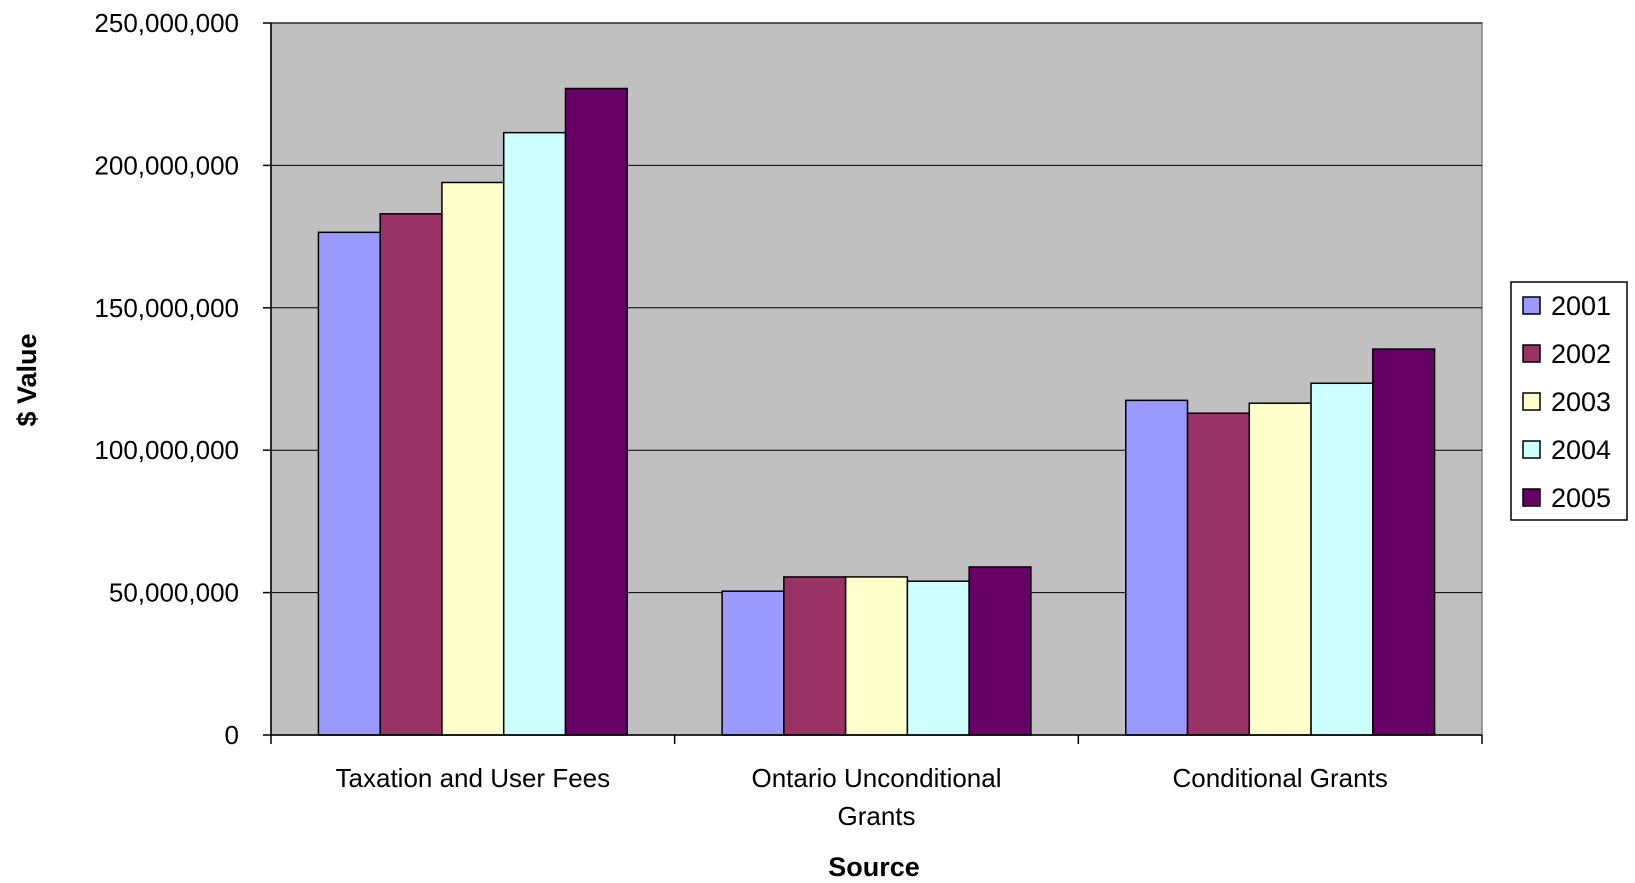  What do you see at coordinates (1342, 559) in the screenshot?
I see `bar-2004-cat2` at bounding box center [1342, 559].